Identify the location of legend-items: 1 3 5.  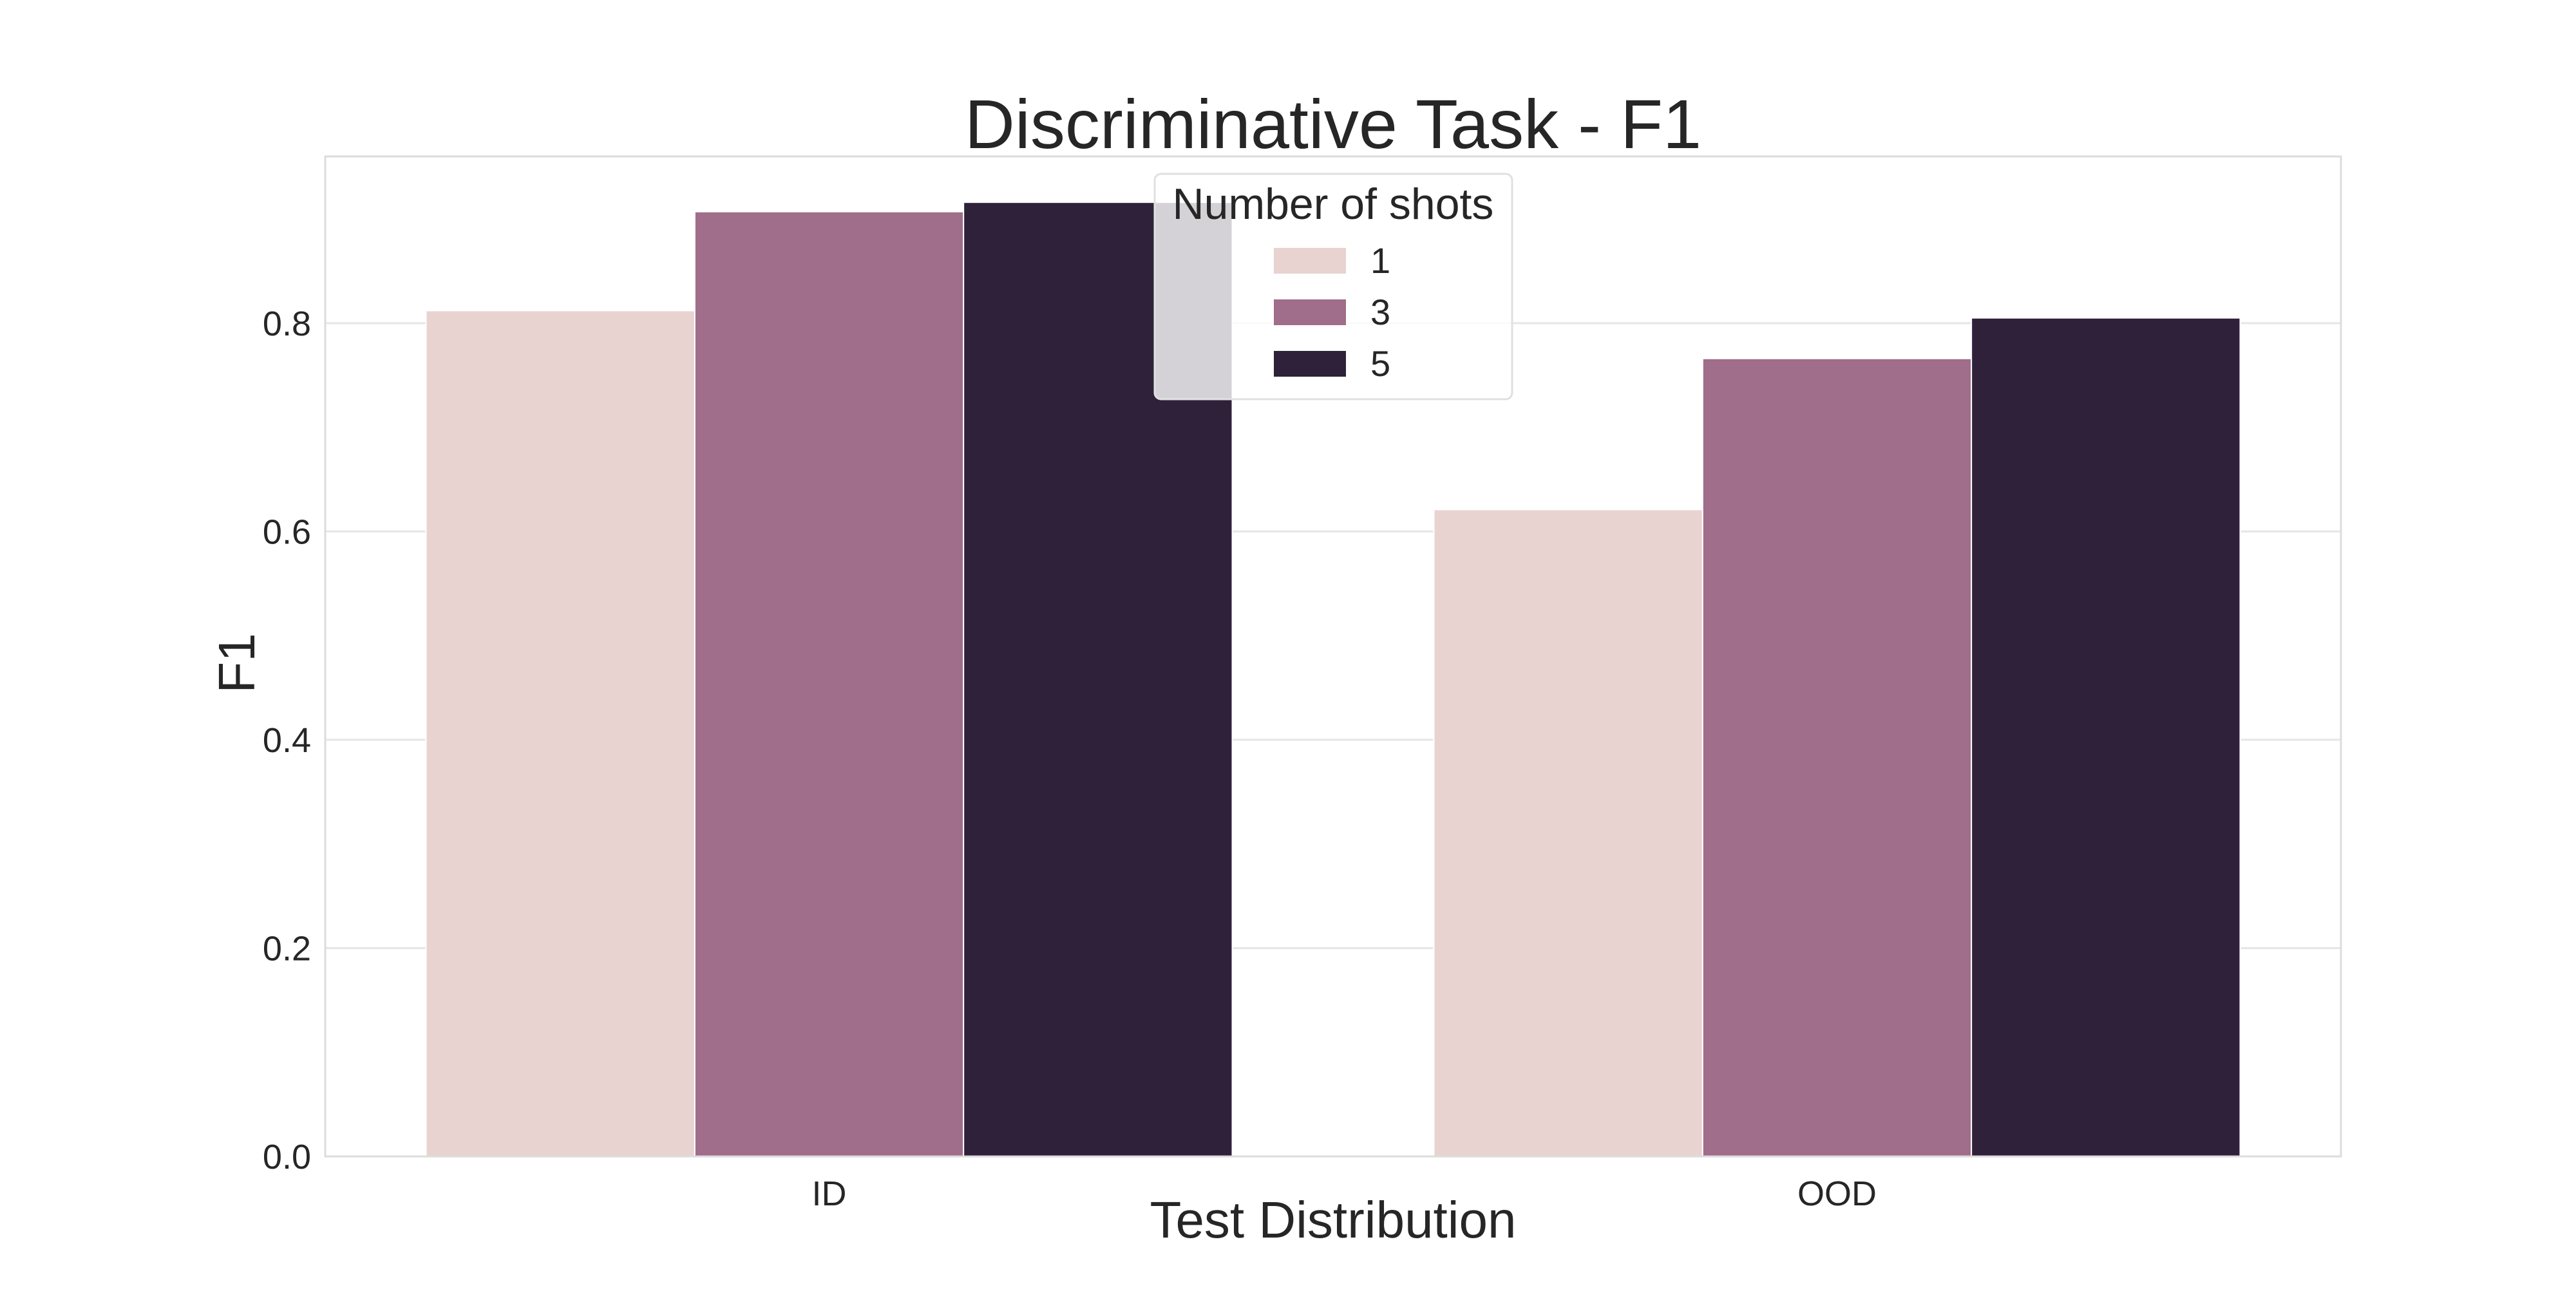
(1332, 312).